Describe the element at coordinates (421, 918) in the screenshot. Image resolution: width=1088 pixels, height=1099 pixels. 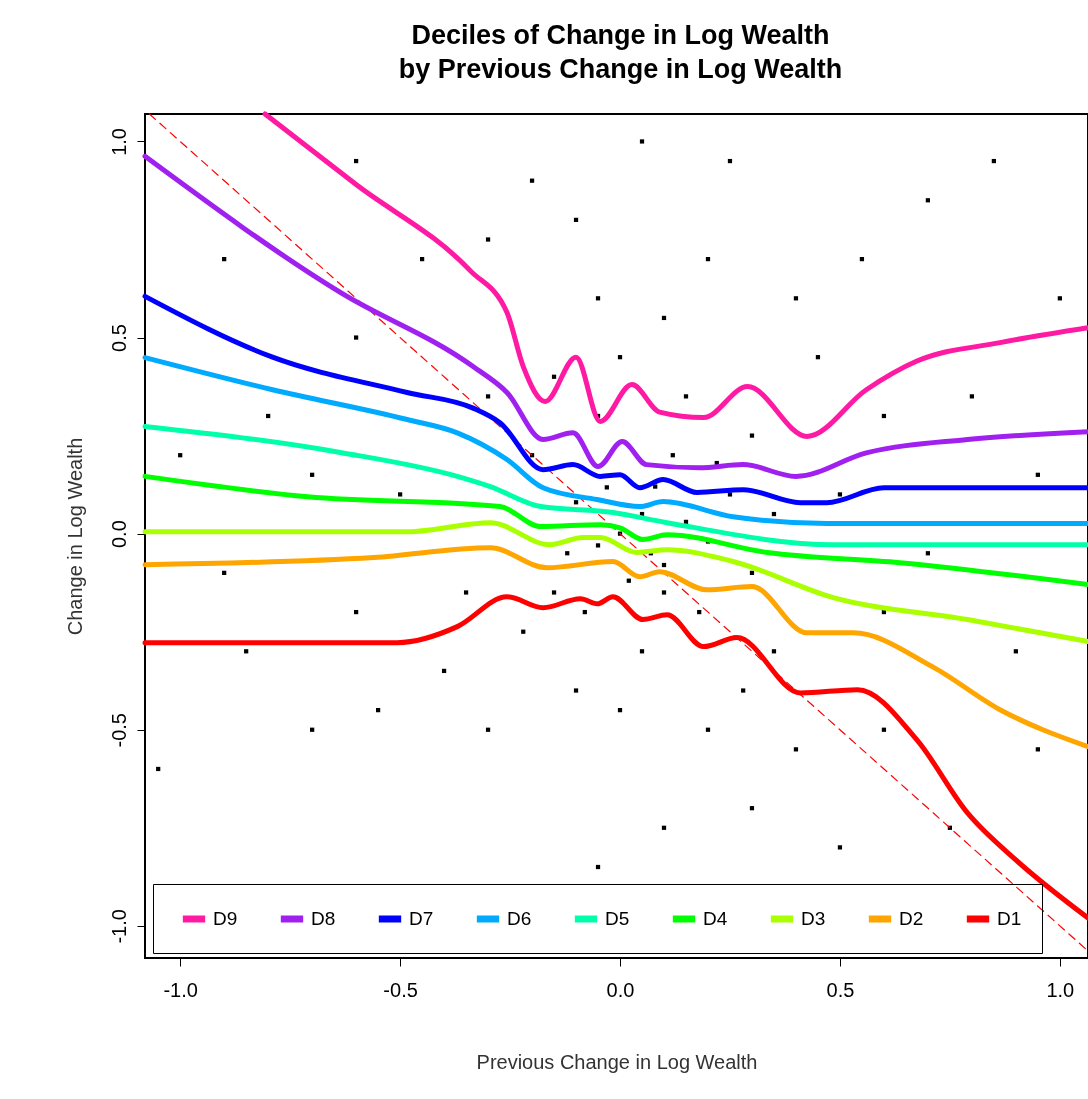
I see `legend-label: D7` at that location.